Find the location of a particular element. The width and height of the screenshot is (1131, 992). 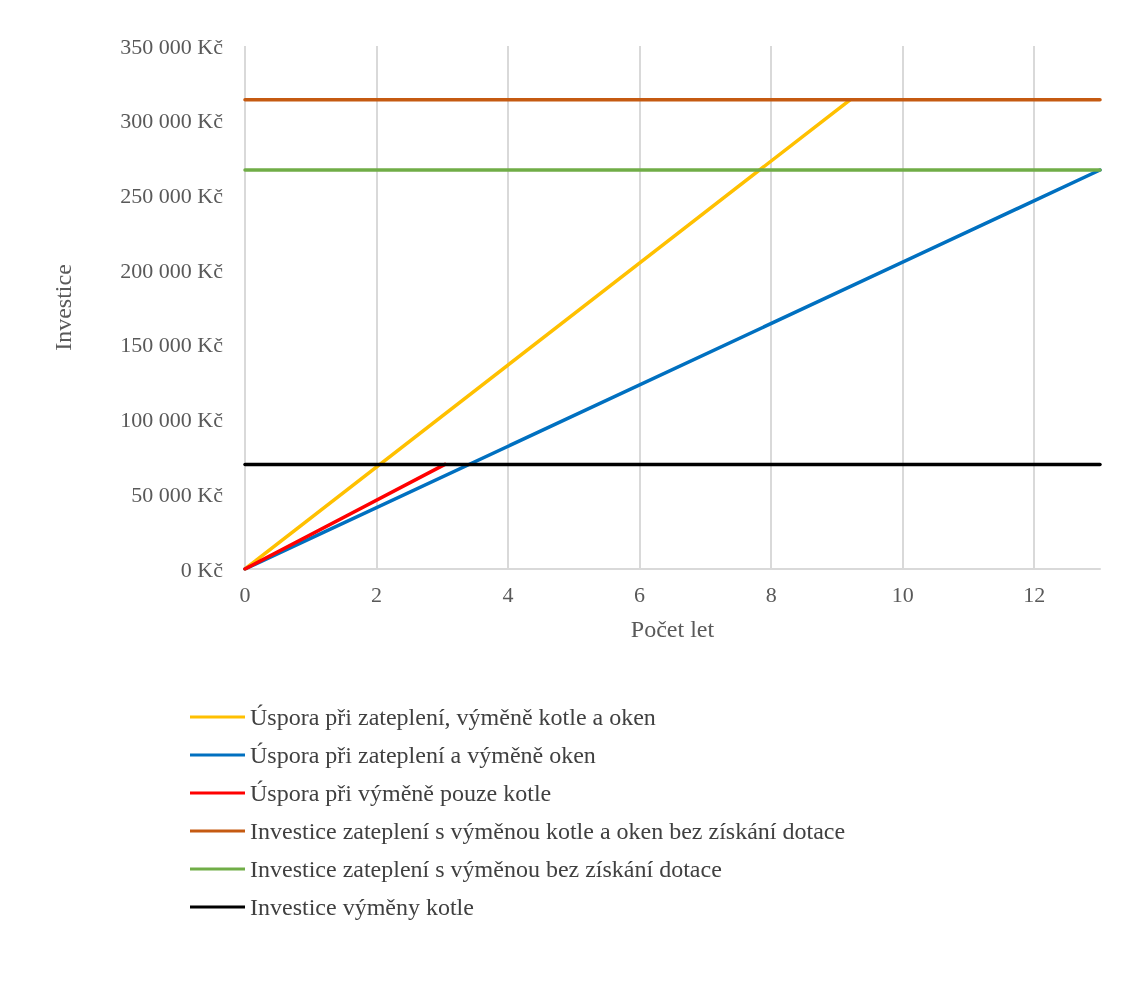

legend-label: Investice zateplení s výměnou kotle a oken bez získání dotace is located at coordinates (548, 831).